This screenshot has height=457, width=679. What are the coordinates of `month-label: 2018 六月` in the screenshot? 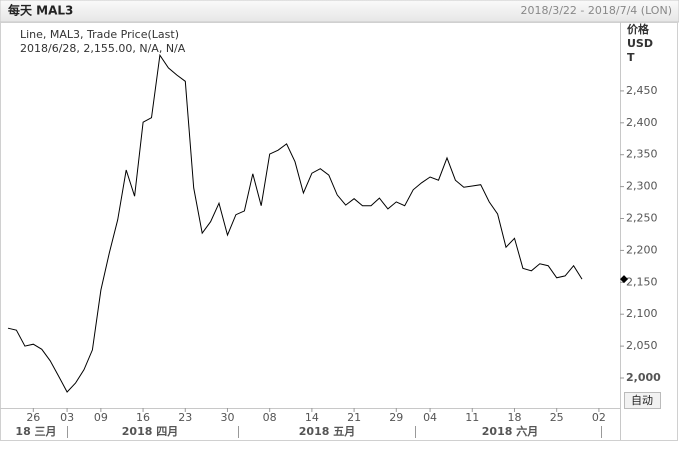 It's located at (510, 431).